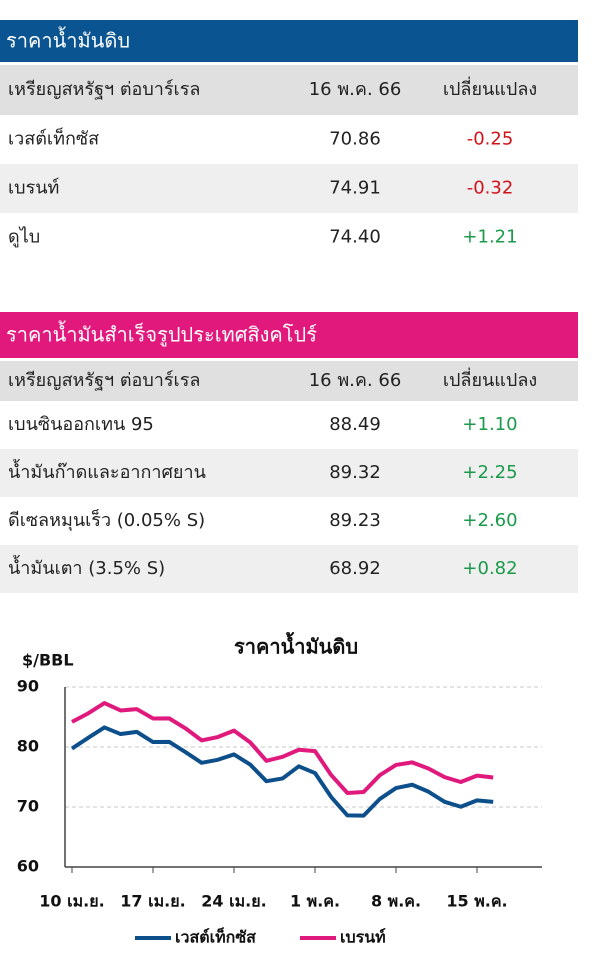 The height and width of the screenshot is (972, 592). Describe the element at coordinates (490, 139) in the screenshot. I see `table-cell: -0.25` at that location.